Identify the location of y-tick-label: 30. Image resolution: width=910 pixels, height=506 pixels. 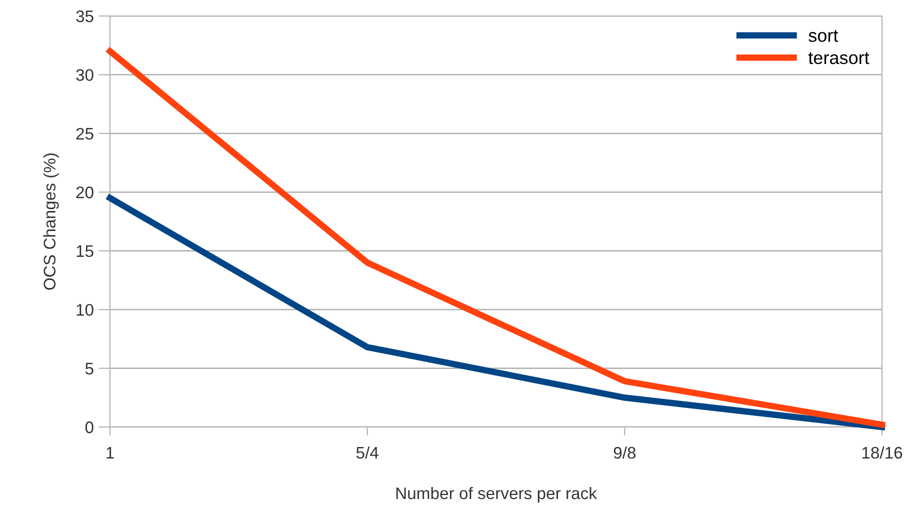
(85, 75).